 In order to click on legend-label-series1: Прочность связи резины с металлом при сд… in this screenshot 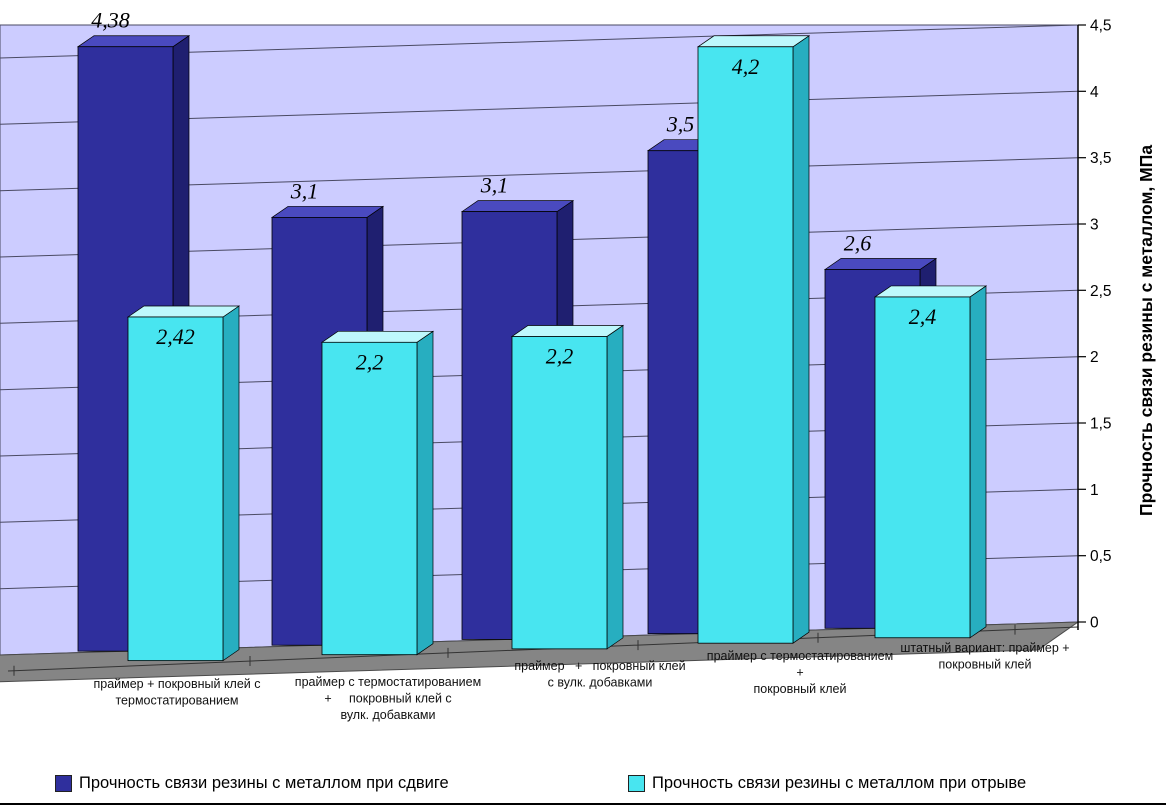, I will do `click(264, 783)`.